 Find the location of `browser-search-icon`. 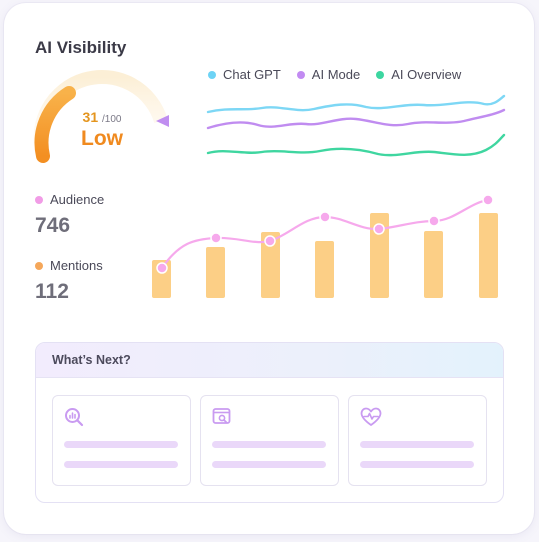

browser-search-icon is located at coordinates (221, 416).